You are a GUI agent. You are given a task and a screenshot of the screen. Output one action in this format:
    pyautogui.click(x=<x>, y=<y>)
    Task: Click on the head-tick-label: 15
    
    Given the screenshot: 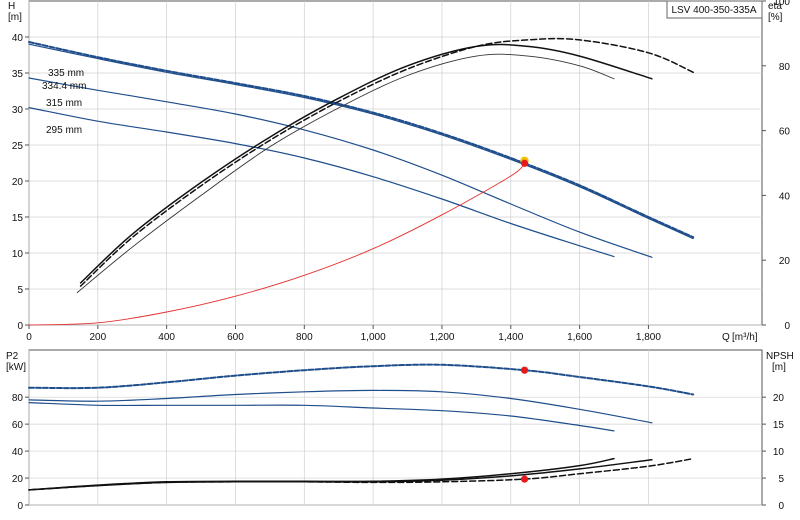 What is the action you would take?
    pyautogui.click(x=18, y=218)
    